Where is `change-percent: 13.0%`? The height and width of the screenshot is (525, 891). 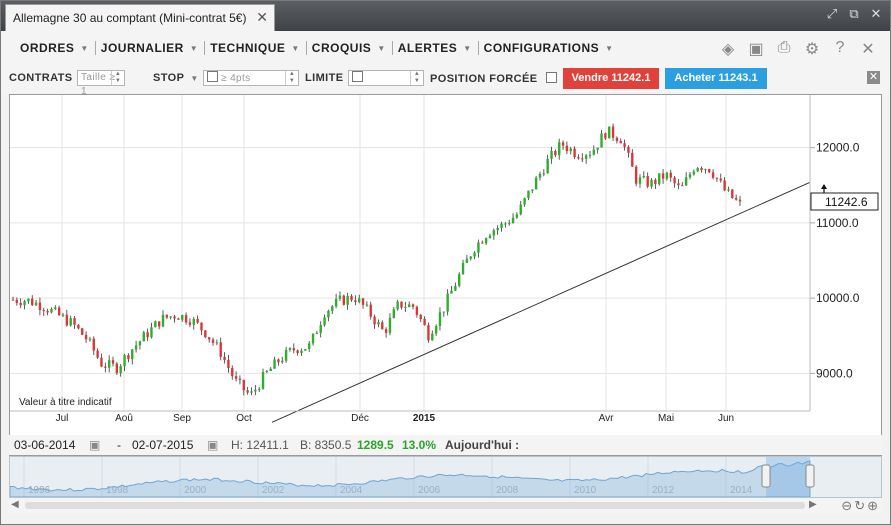 change-percent: 13.0% is located at coordinates (419, 445).